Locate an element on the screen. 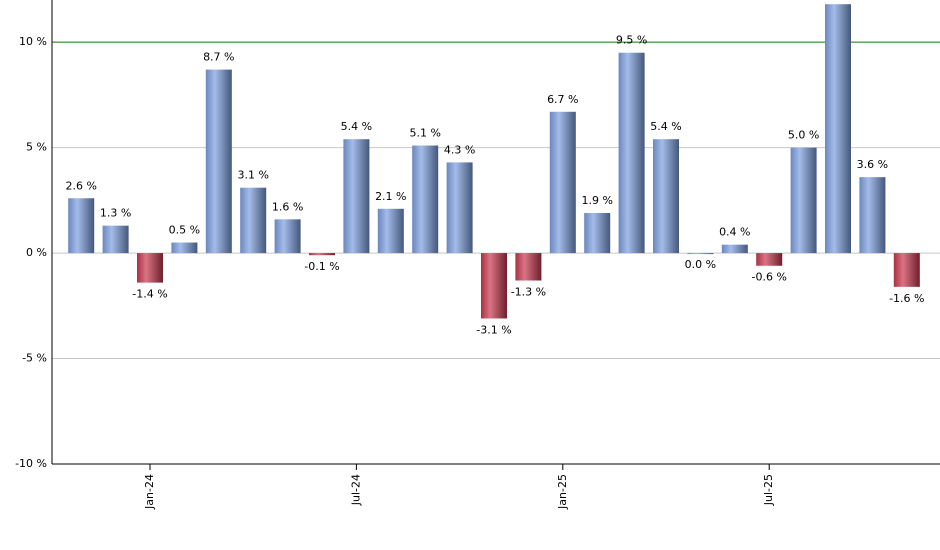 This screenshot has width=940, height=550. value-label: -3.1 % is located at coordinates (493, 329).